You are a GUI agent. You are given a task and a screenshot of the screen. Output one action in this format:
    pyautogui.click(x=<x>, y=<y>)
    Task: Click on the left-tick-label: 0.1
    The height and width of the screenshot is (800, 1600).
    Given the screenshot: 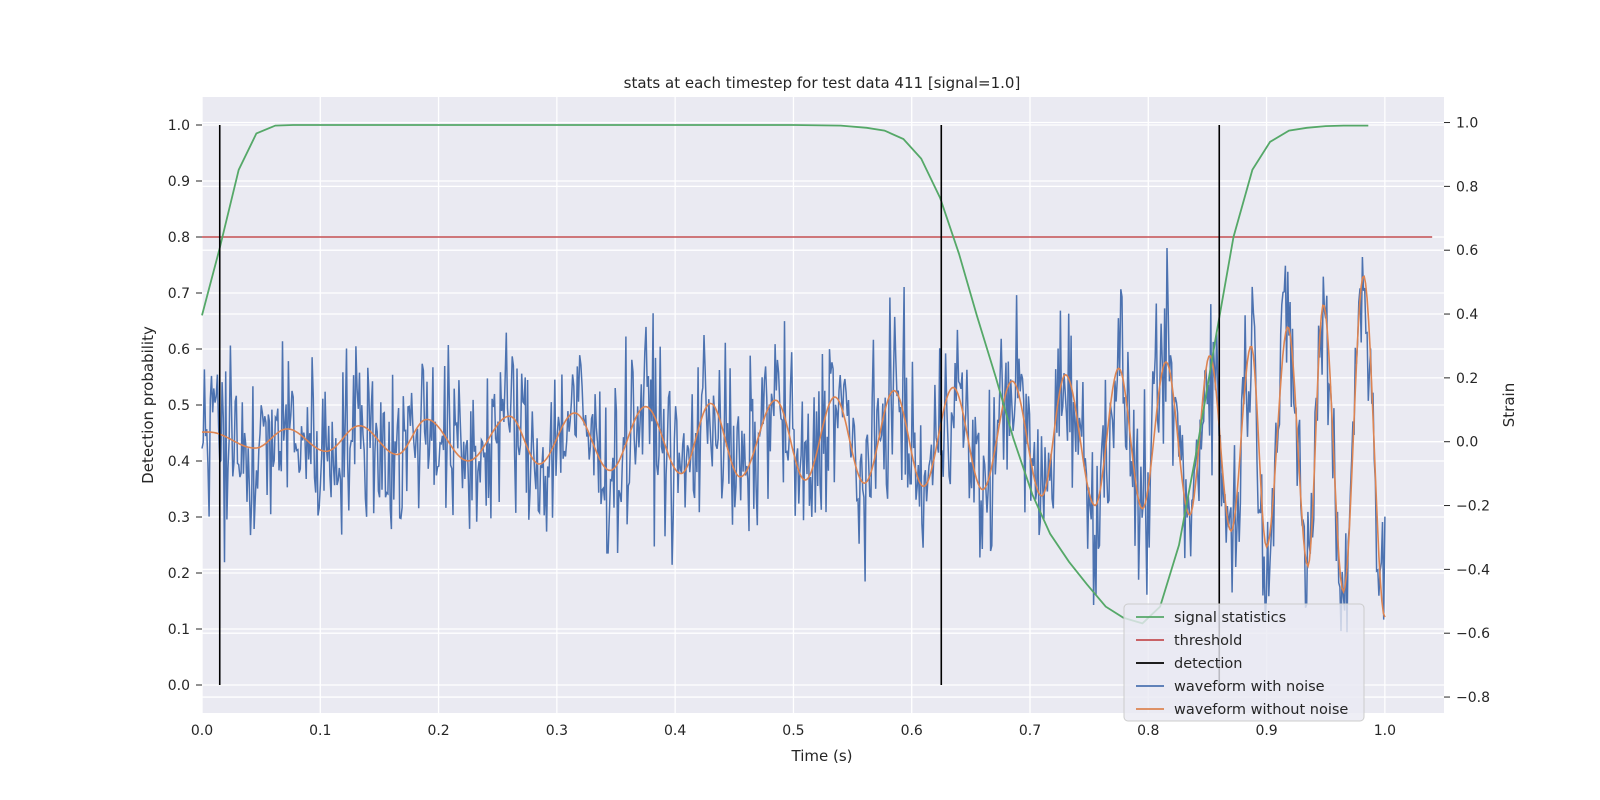 What is the action you would take?
    pyautogui.click(x=179, y=630)
    